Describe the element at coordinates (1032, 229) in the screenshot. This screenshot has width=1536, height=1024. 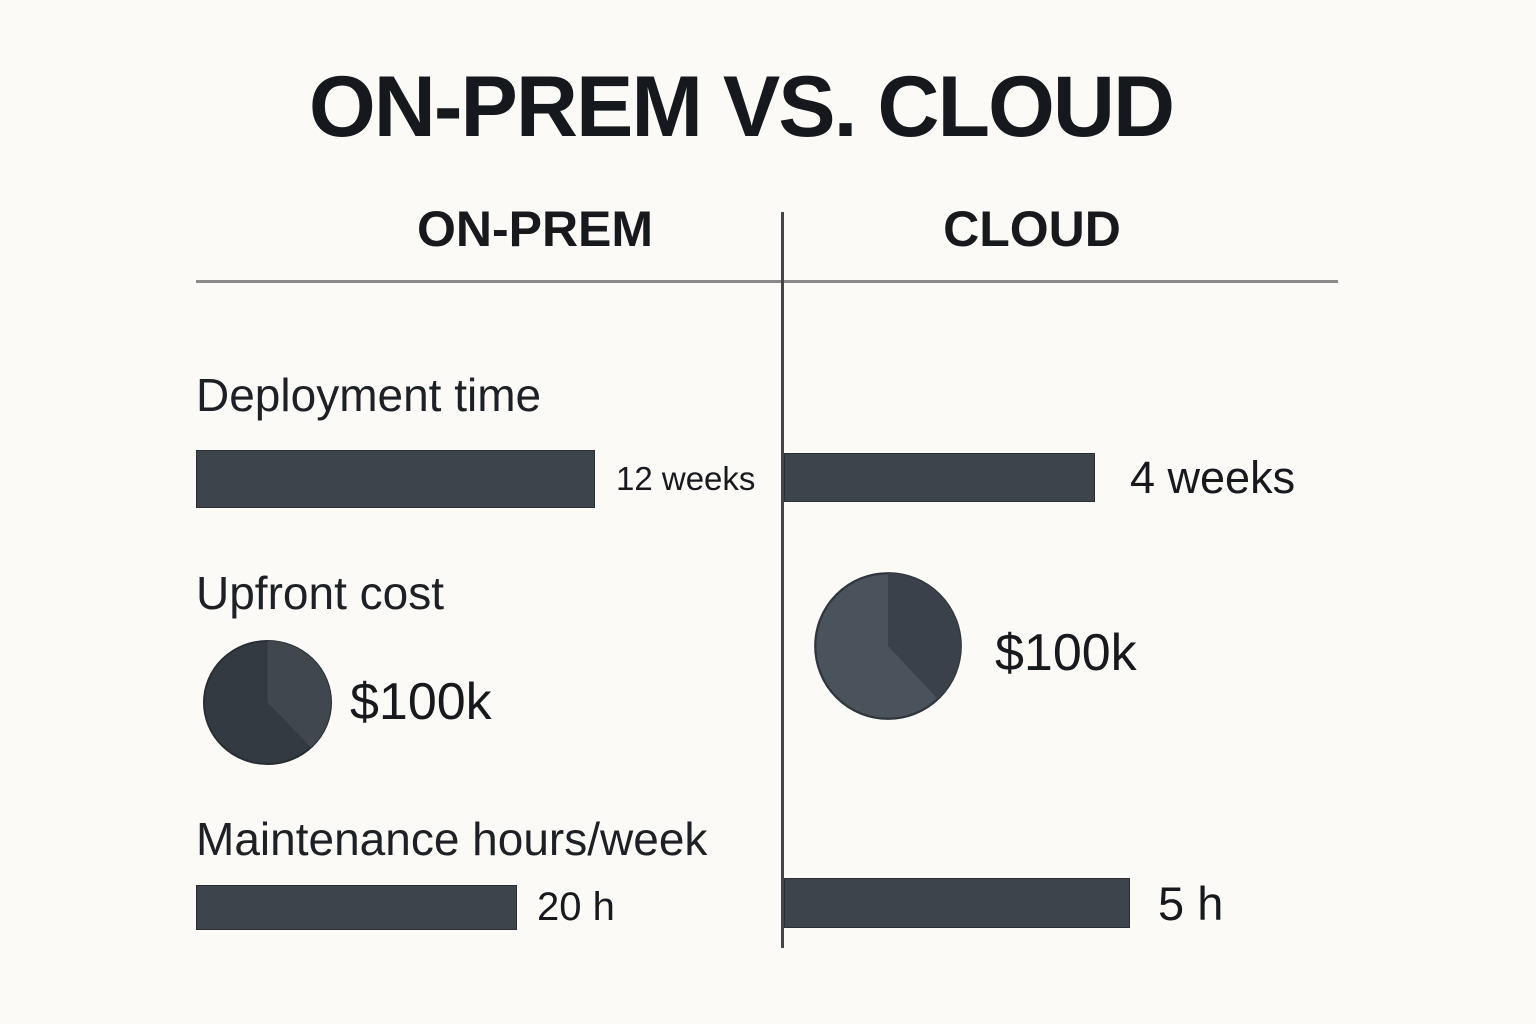
I see `column-header-cloud: CLOUD` at that location.